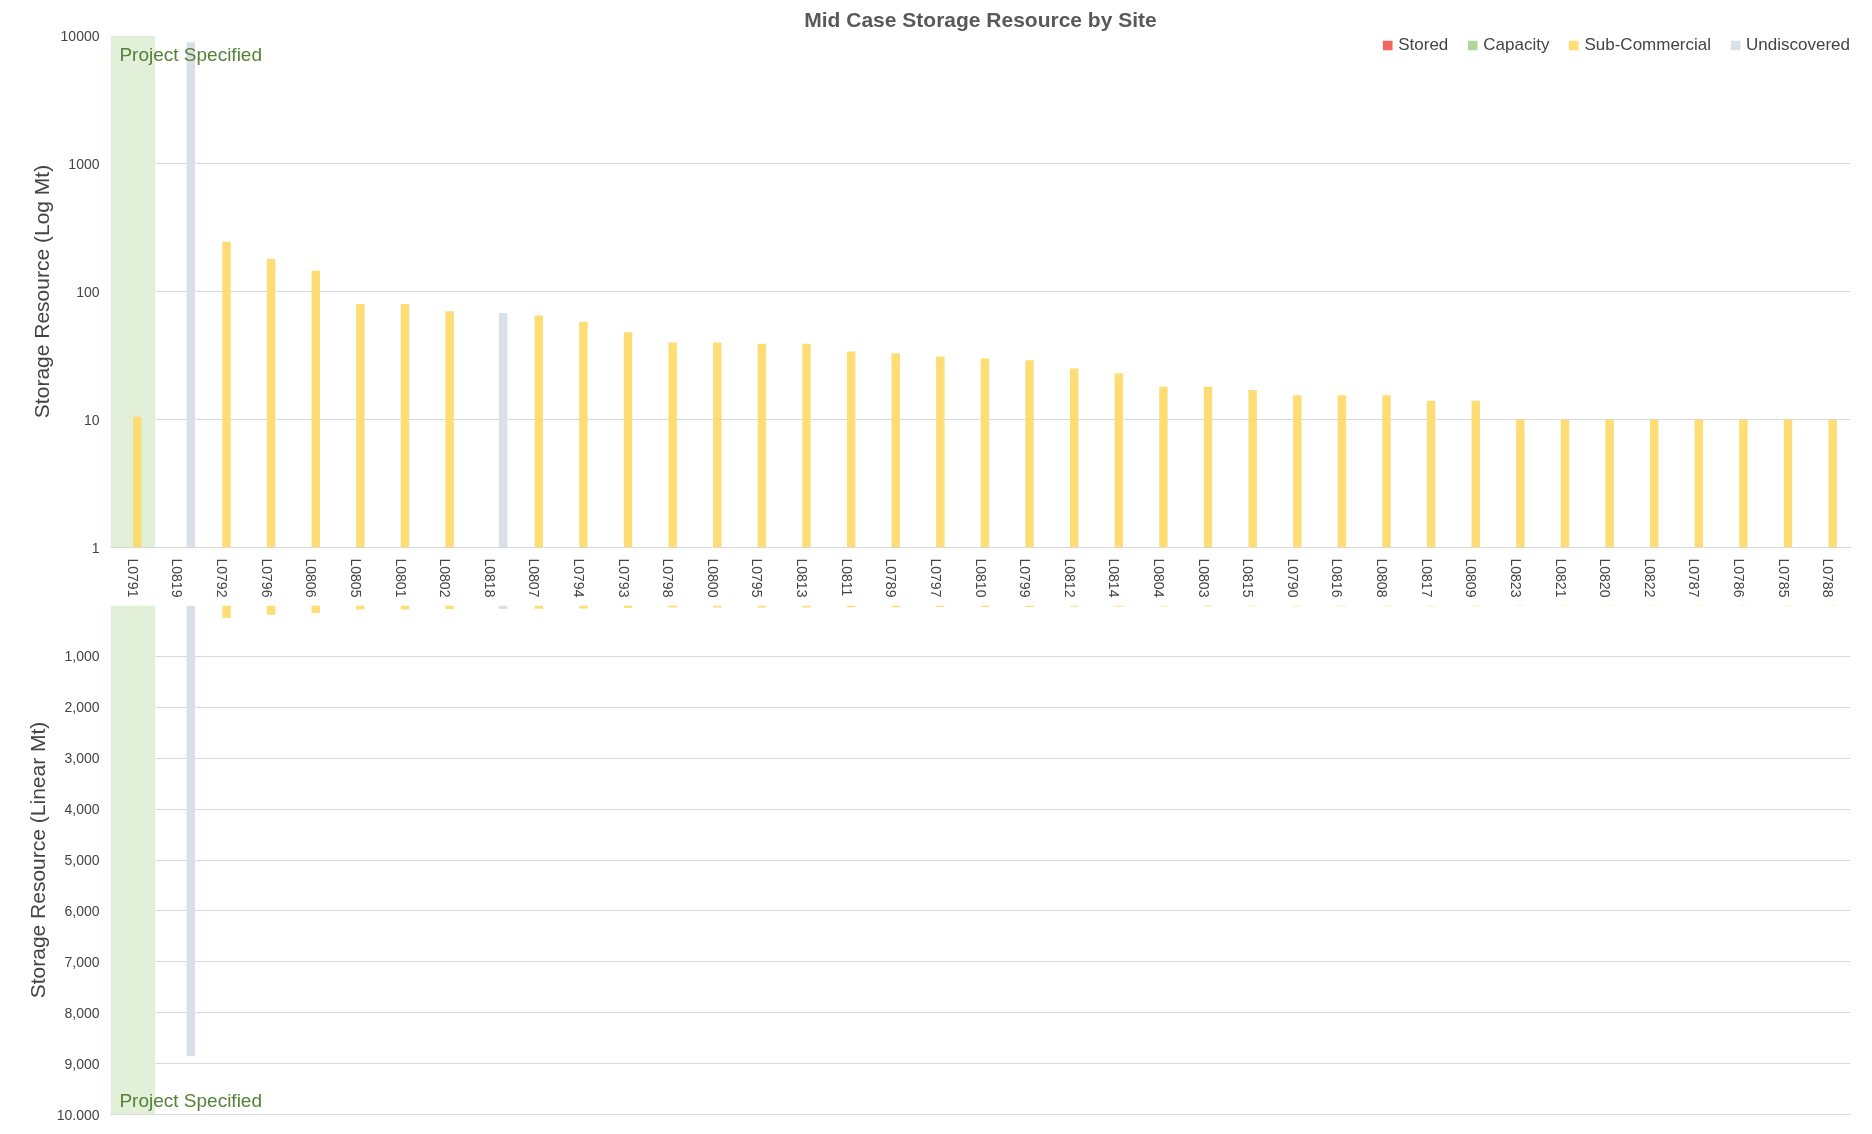 The height and width of the screenshot is (1134, 1872). I want to click on x-tick-label: L0820, so click(1605, 578).